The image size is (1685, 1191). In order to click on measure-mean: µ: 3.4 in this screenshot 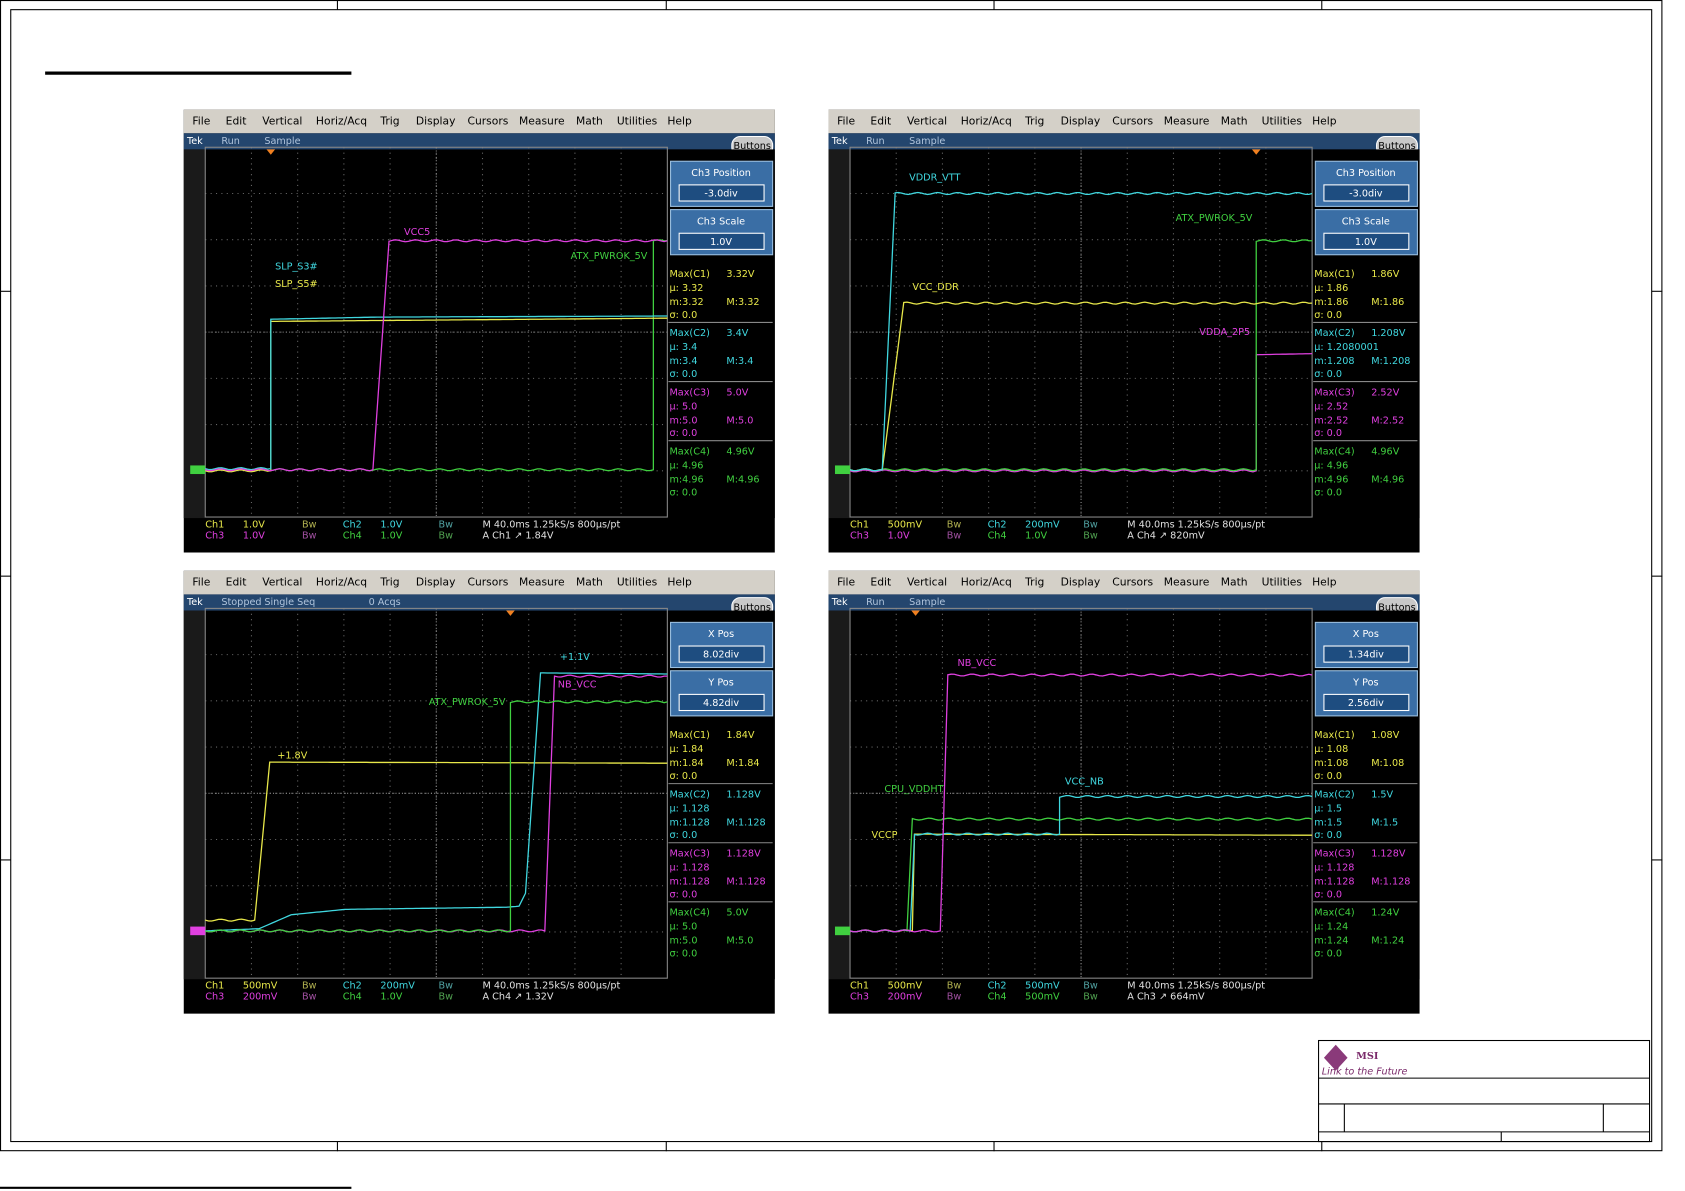, I will do `click(683, 347)`.